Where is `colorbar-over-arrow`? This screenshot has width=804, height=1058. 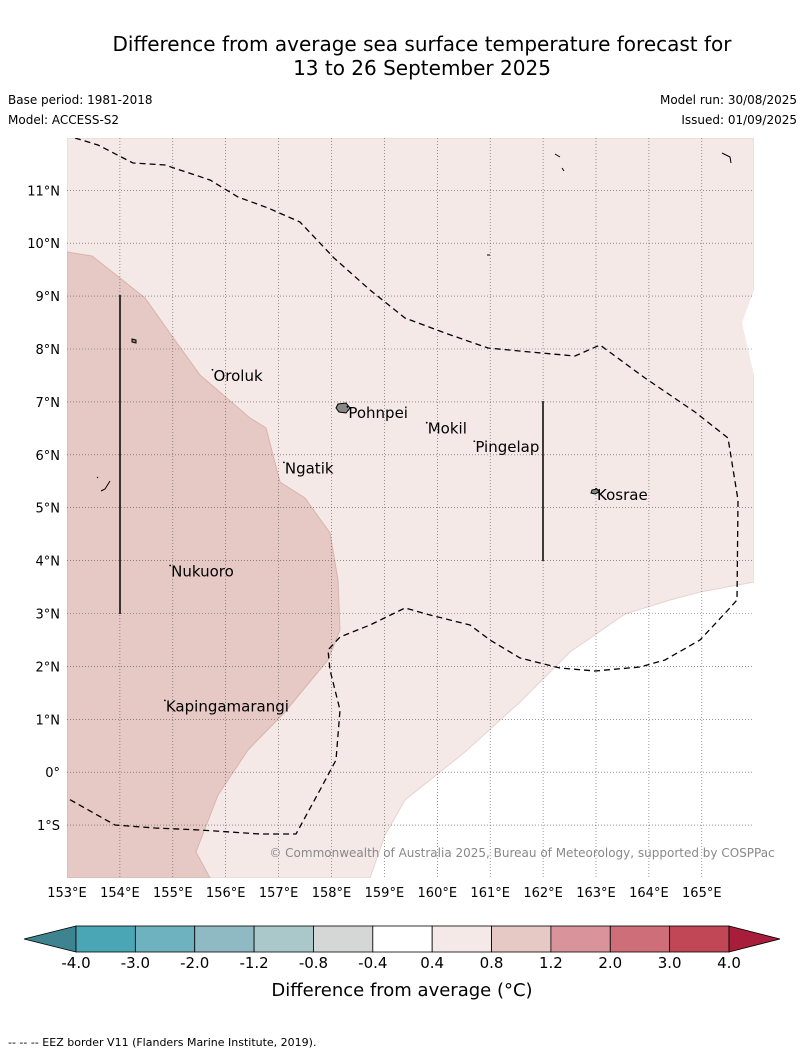 colorbar-over-arrow is located at coordinates (754, 939).